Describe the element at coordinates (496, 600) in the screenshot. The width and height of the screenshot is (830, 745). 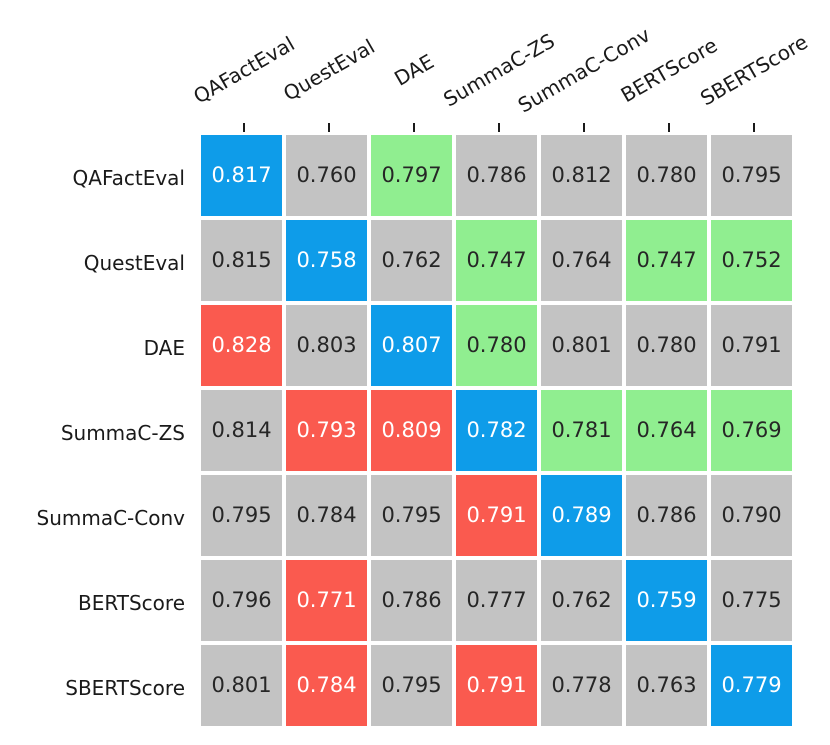
I see `heatmap-cell: 0.777` at that location.